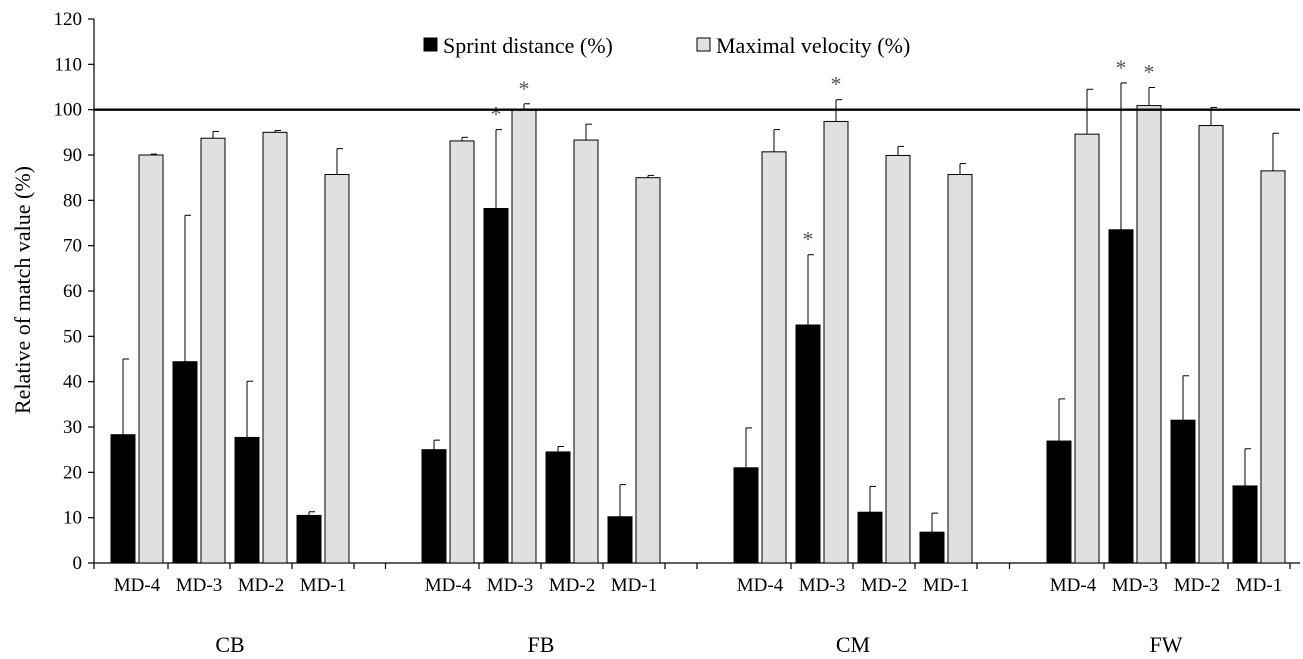 The width and height of the screenshot is (1303, 659). Describe the element at coordinates (72, 382) in the screenshot. I see `y-tick-label: 40` at that location.